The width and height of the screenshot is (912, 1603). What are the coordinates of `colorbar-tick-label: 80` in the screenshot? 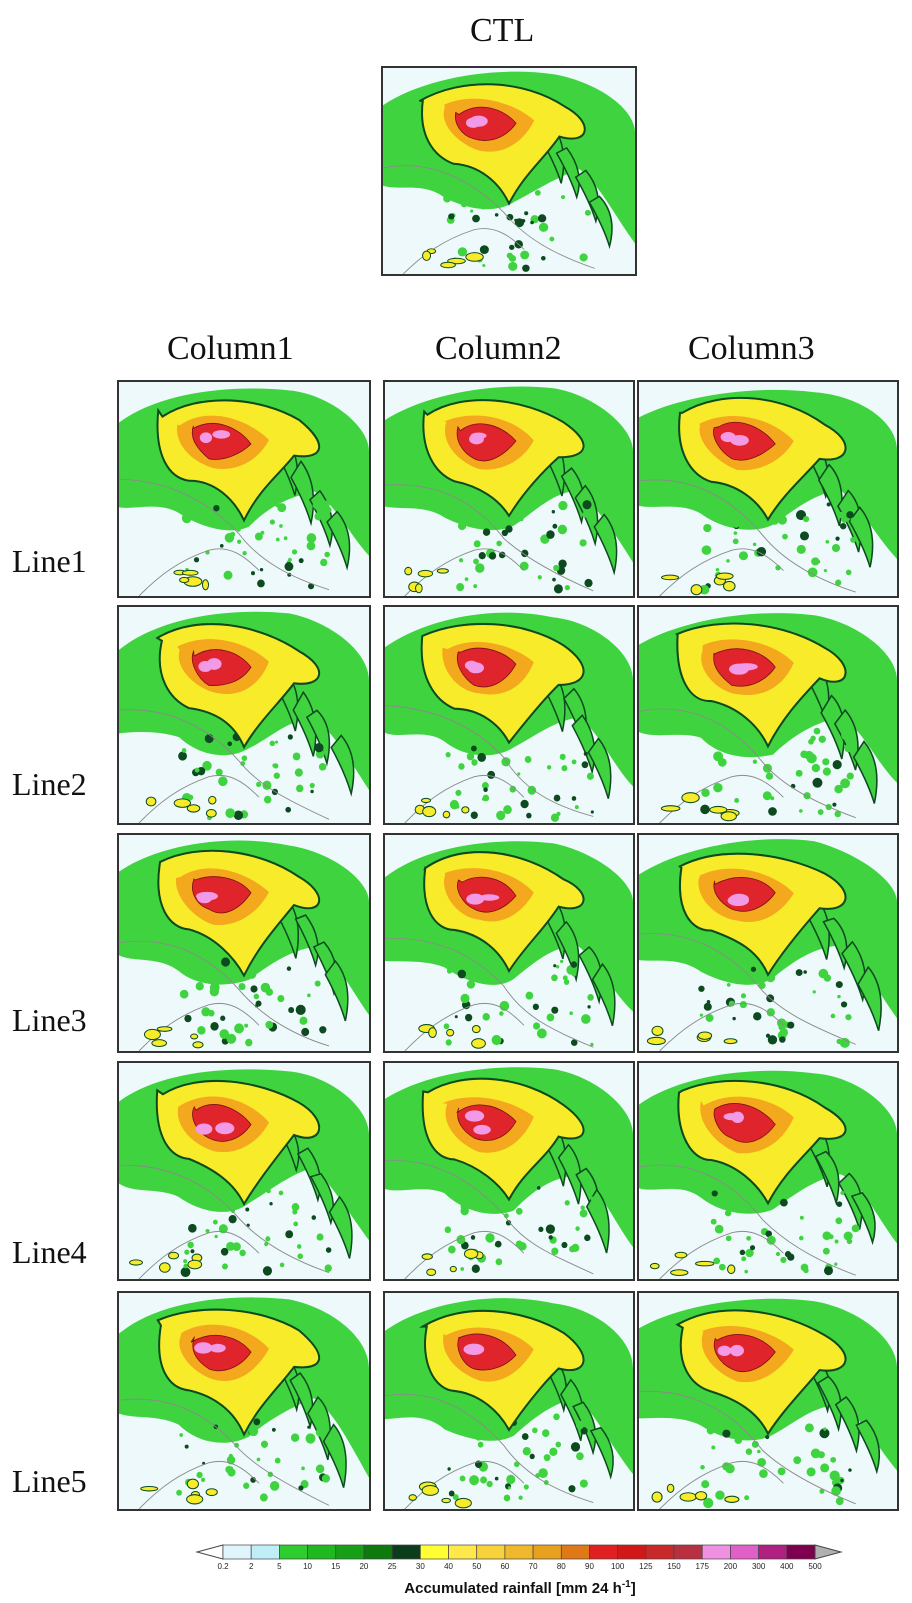 It's located at (561, 1566).